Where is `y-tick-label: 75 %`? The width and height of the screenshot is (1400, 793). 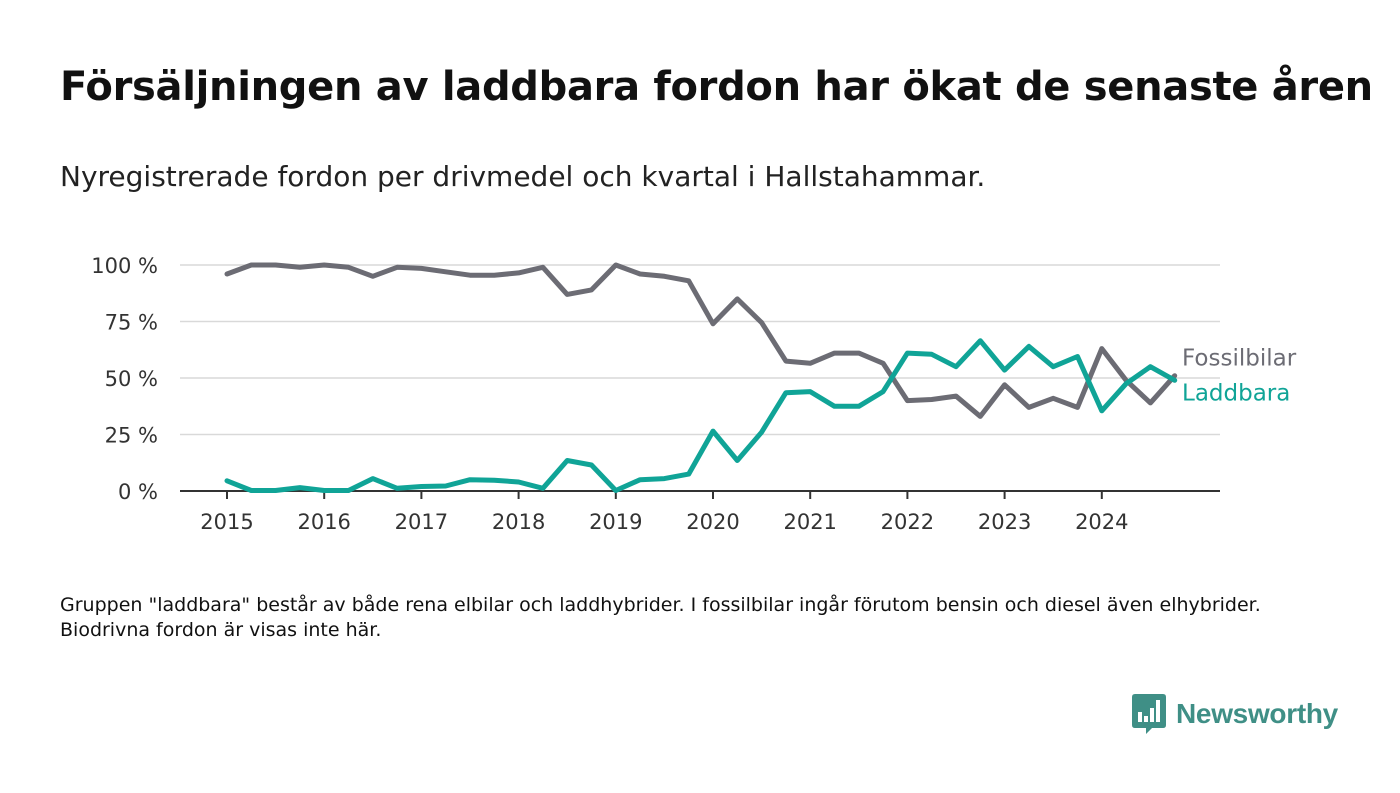
y-tick-label: 75 % is located at coordinates (131, 323).